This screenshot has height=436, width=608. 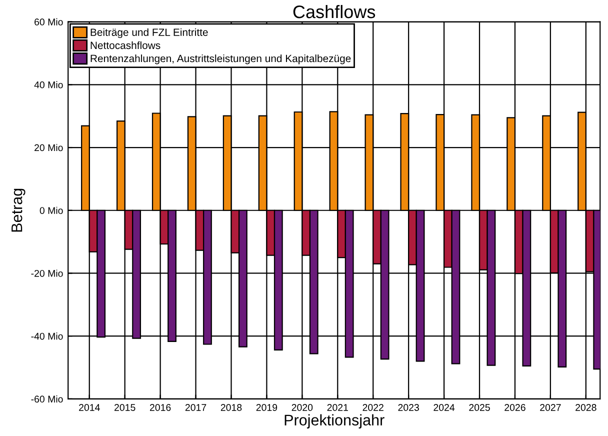 I want to click on x-tick-label: 2026, so click(x=515, y=407).